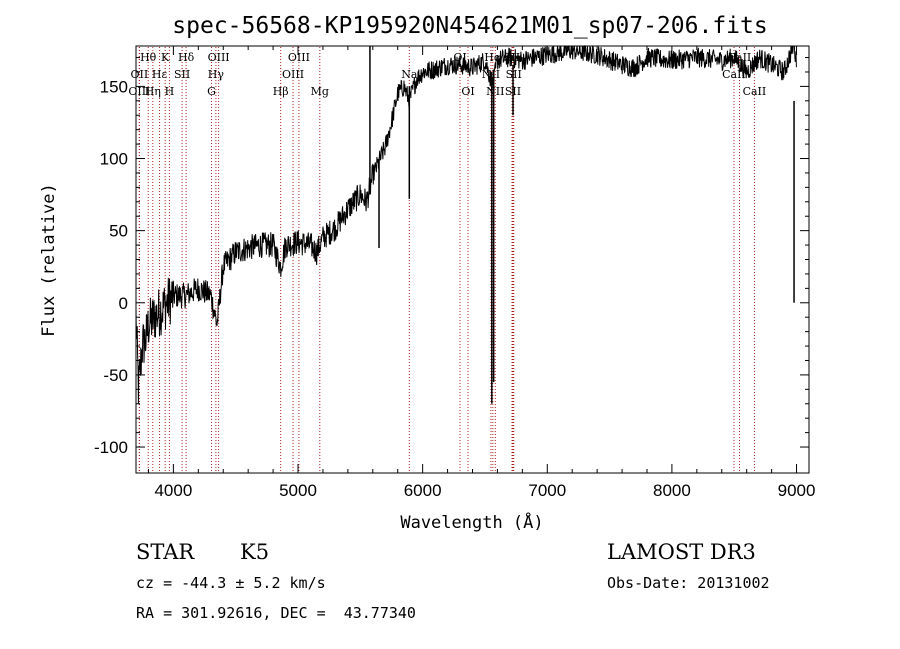  Describe the element at coordinates (123, 303) in the screenshot. I see `y-tick-label: 0` at that location.